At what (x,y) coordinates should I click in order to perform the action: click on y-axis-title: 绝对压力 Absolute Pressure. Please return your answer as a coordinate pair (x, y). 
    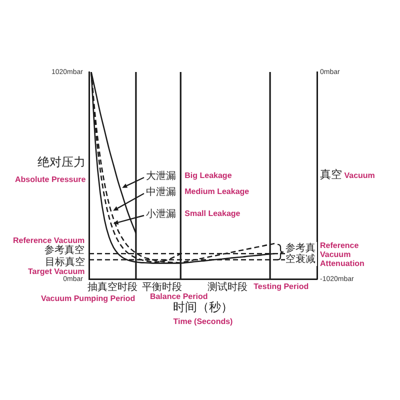
    Looking at the image, I should click on (50, 169).